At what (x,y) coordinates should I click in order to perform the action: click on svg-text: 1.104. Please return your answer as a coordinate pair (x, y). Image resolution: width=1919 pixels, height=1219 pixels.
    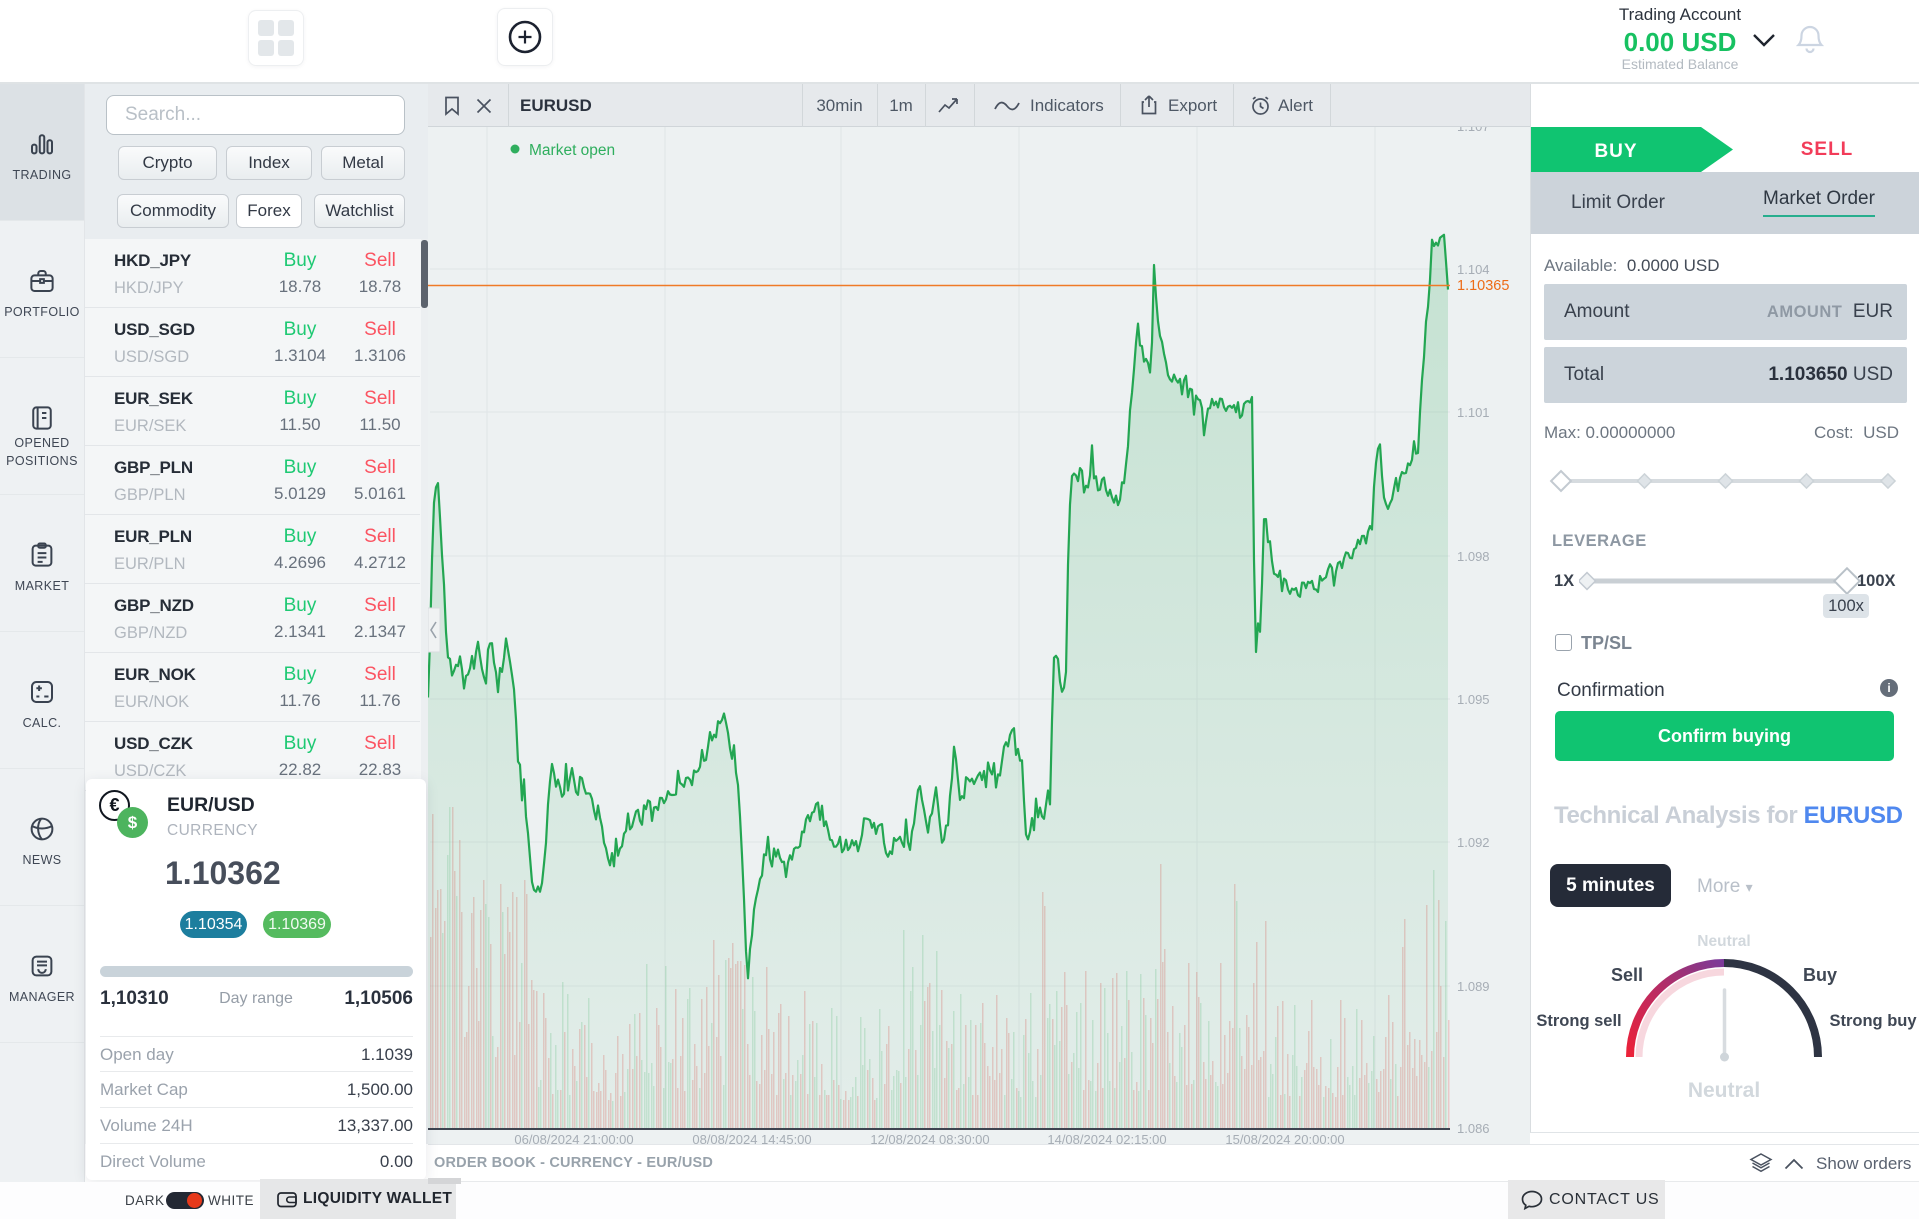
    Looking at the image, I should click on (1473, 269).